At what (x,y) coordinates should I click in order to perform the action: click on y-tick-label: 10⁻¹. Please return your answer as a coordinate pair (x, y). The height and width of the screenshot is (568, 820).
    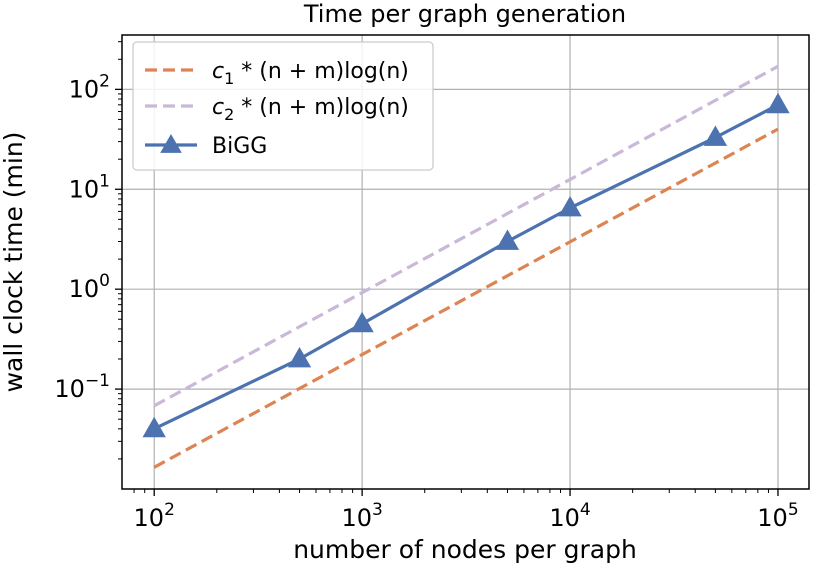
    Looking at the image, I should click on (82, 387).